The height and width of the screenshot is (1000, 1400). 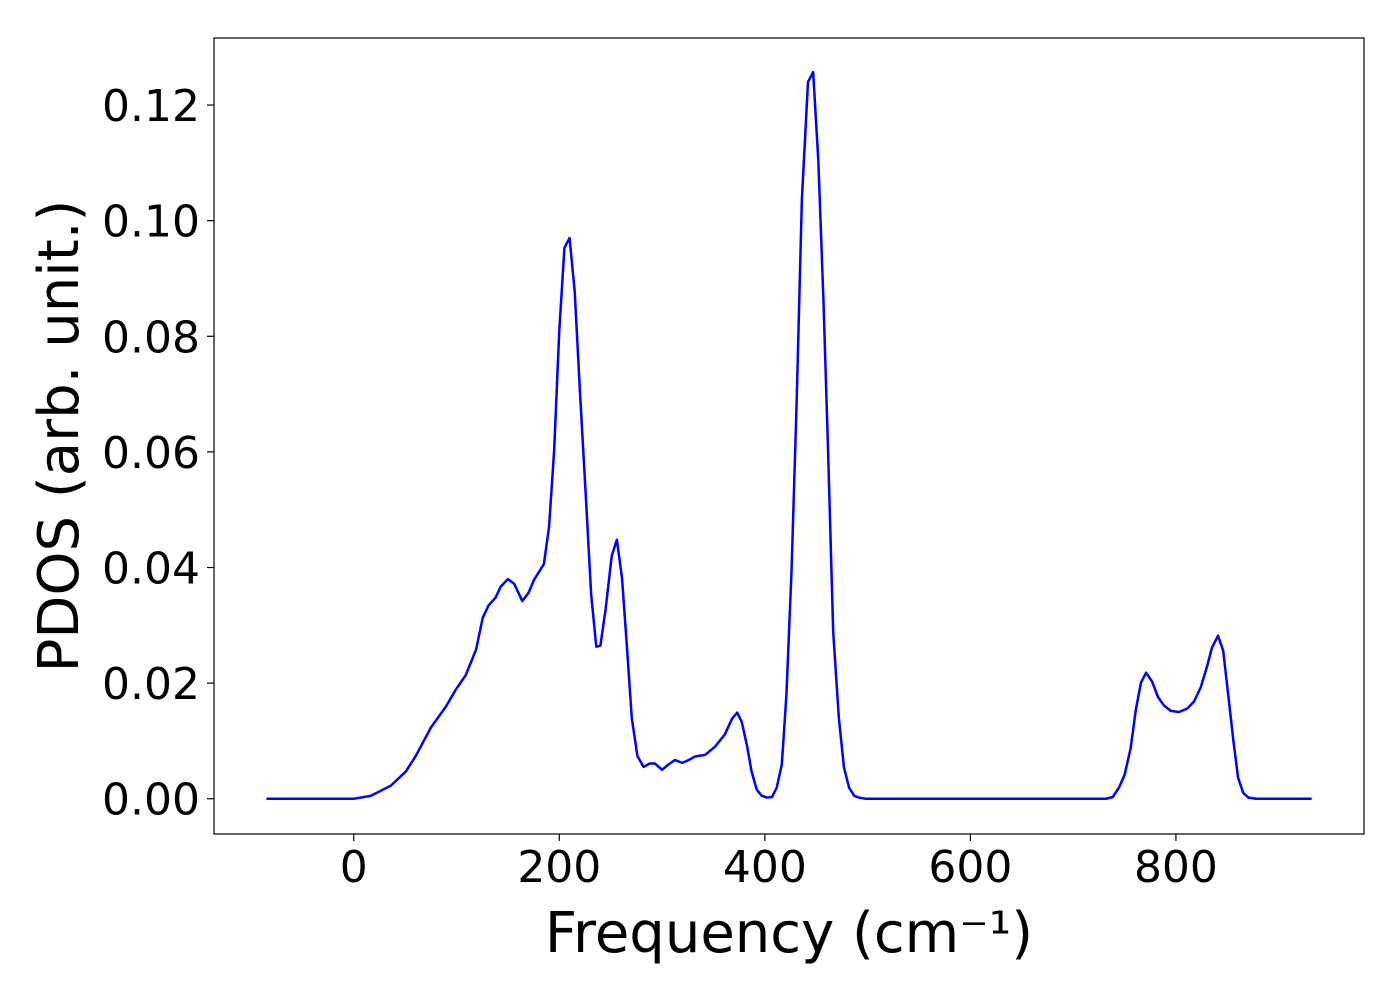 What do you see at coordinates (789, 933) in the screenshot?
I see `x-axis-label: Frequency (cm⁻¹)` at bounding box center [789, 933].